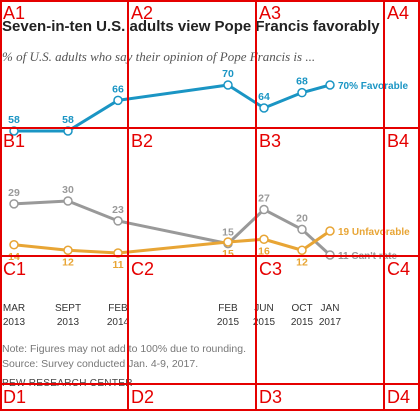 This screenshot has width=420, height=411. What do you see at coordinates (14, 13) in the screenshot?
I see `grid-cell-label: A1` at bounding box center [14, 13].